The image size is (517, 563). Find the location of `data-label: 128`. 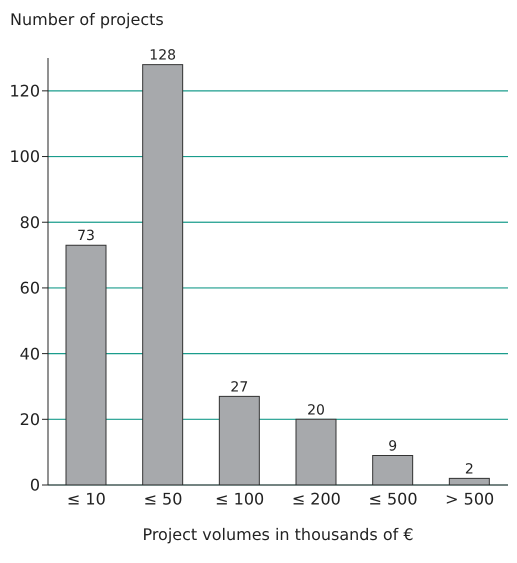

data-label: 128 is located at coordinates (162, 56).